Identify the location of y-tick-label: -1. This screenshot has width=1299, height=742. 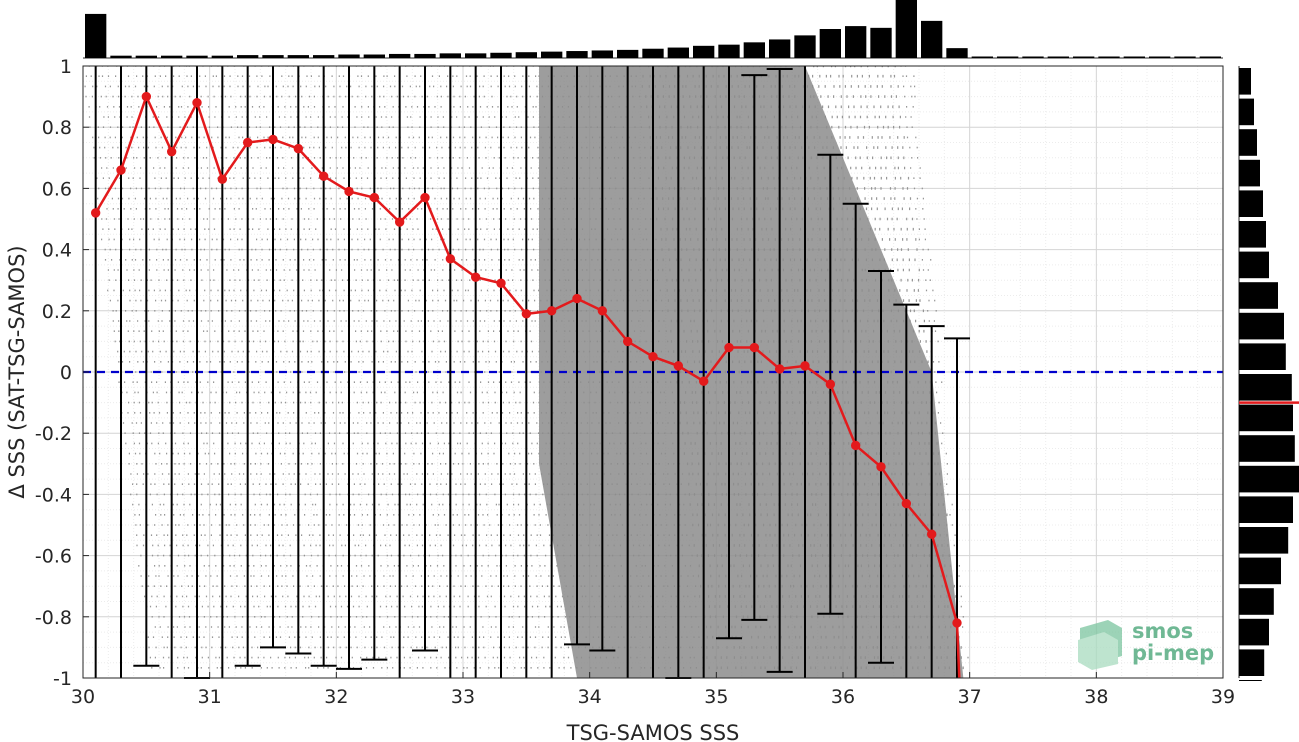
(62, 679).